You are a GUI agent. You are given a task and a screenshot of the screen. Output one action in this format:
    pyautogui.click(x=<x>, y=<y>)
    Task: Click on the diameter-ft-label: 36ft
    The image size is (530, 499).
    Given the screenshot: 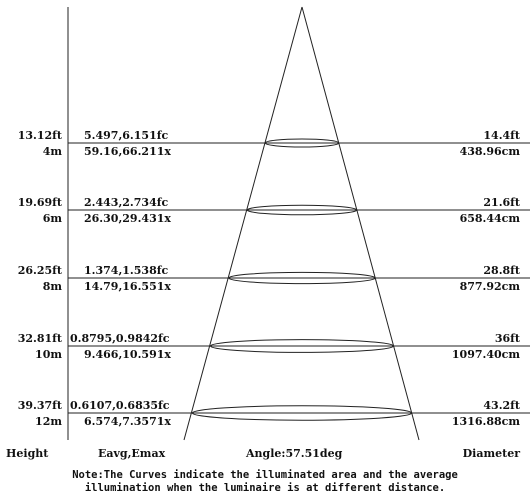 What is the action you would take?
    pyautogui.click(x=507, y=338)
    